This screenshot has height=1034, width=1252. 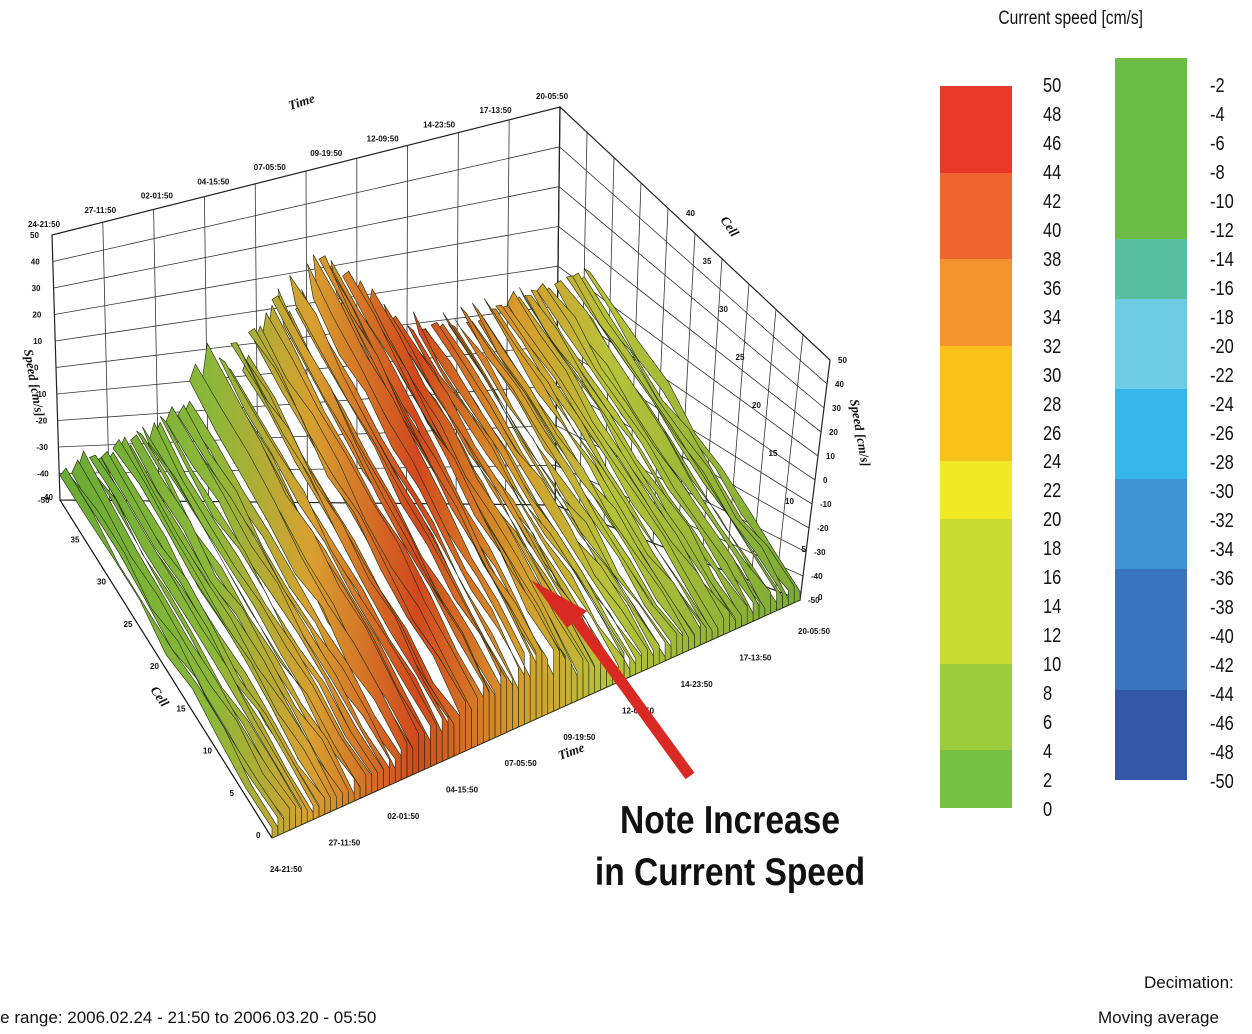 What do you see at coordinates (1222, 289) in the screenshot?
I see `colorbar-level-label: -16` at bounding box center [1222, 289].